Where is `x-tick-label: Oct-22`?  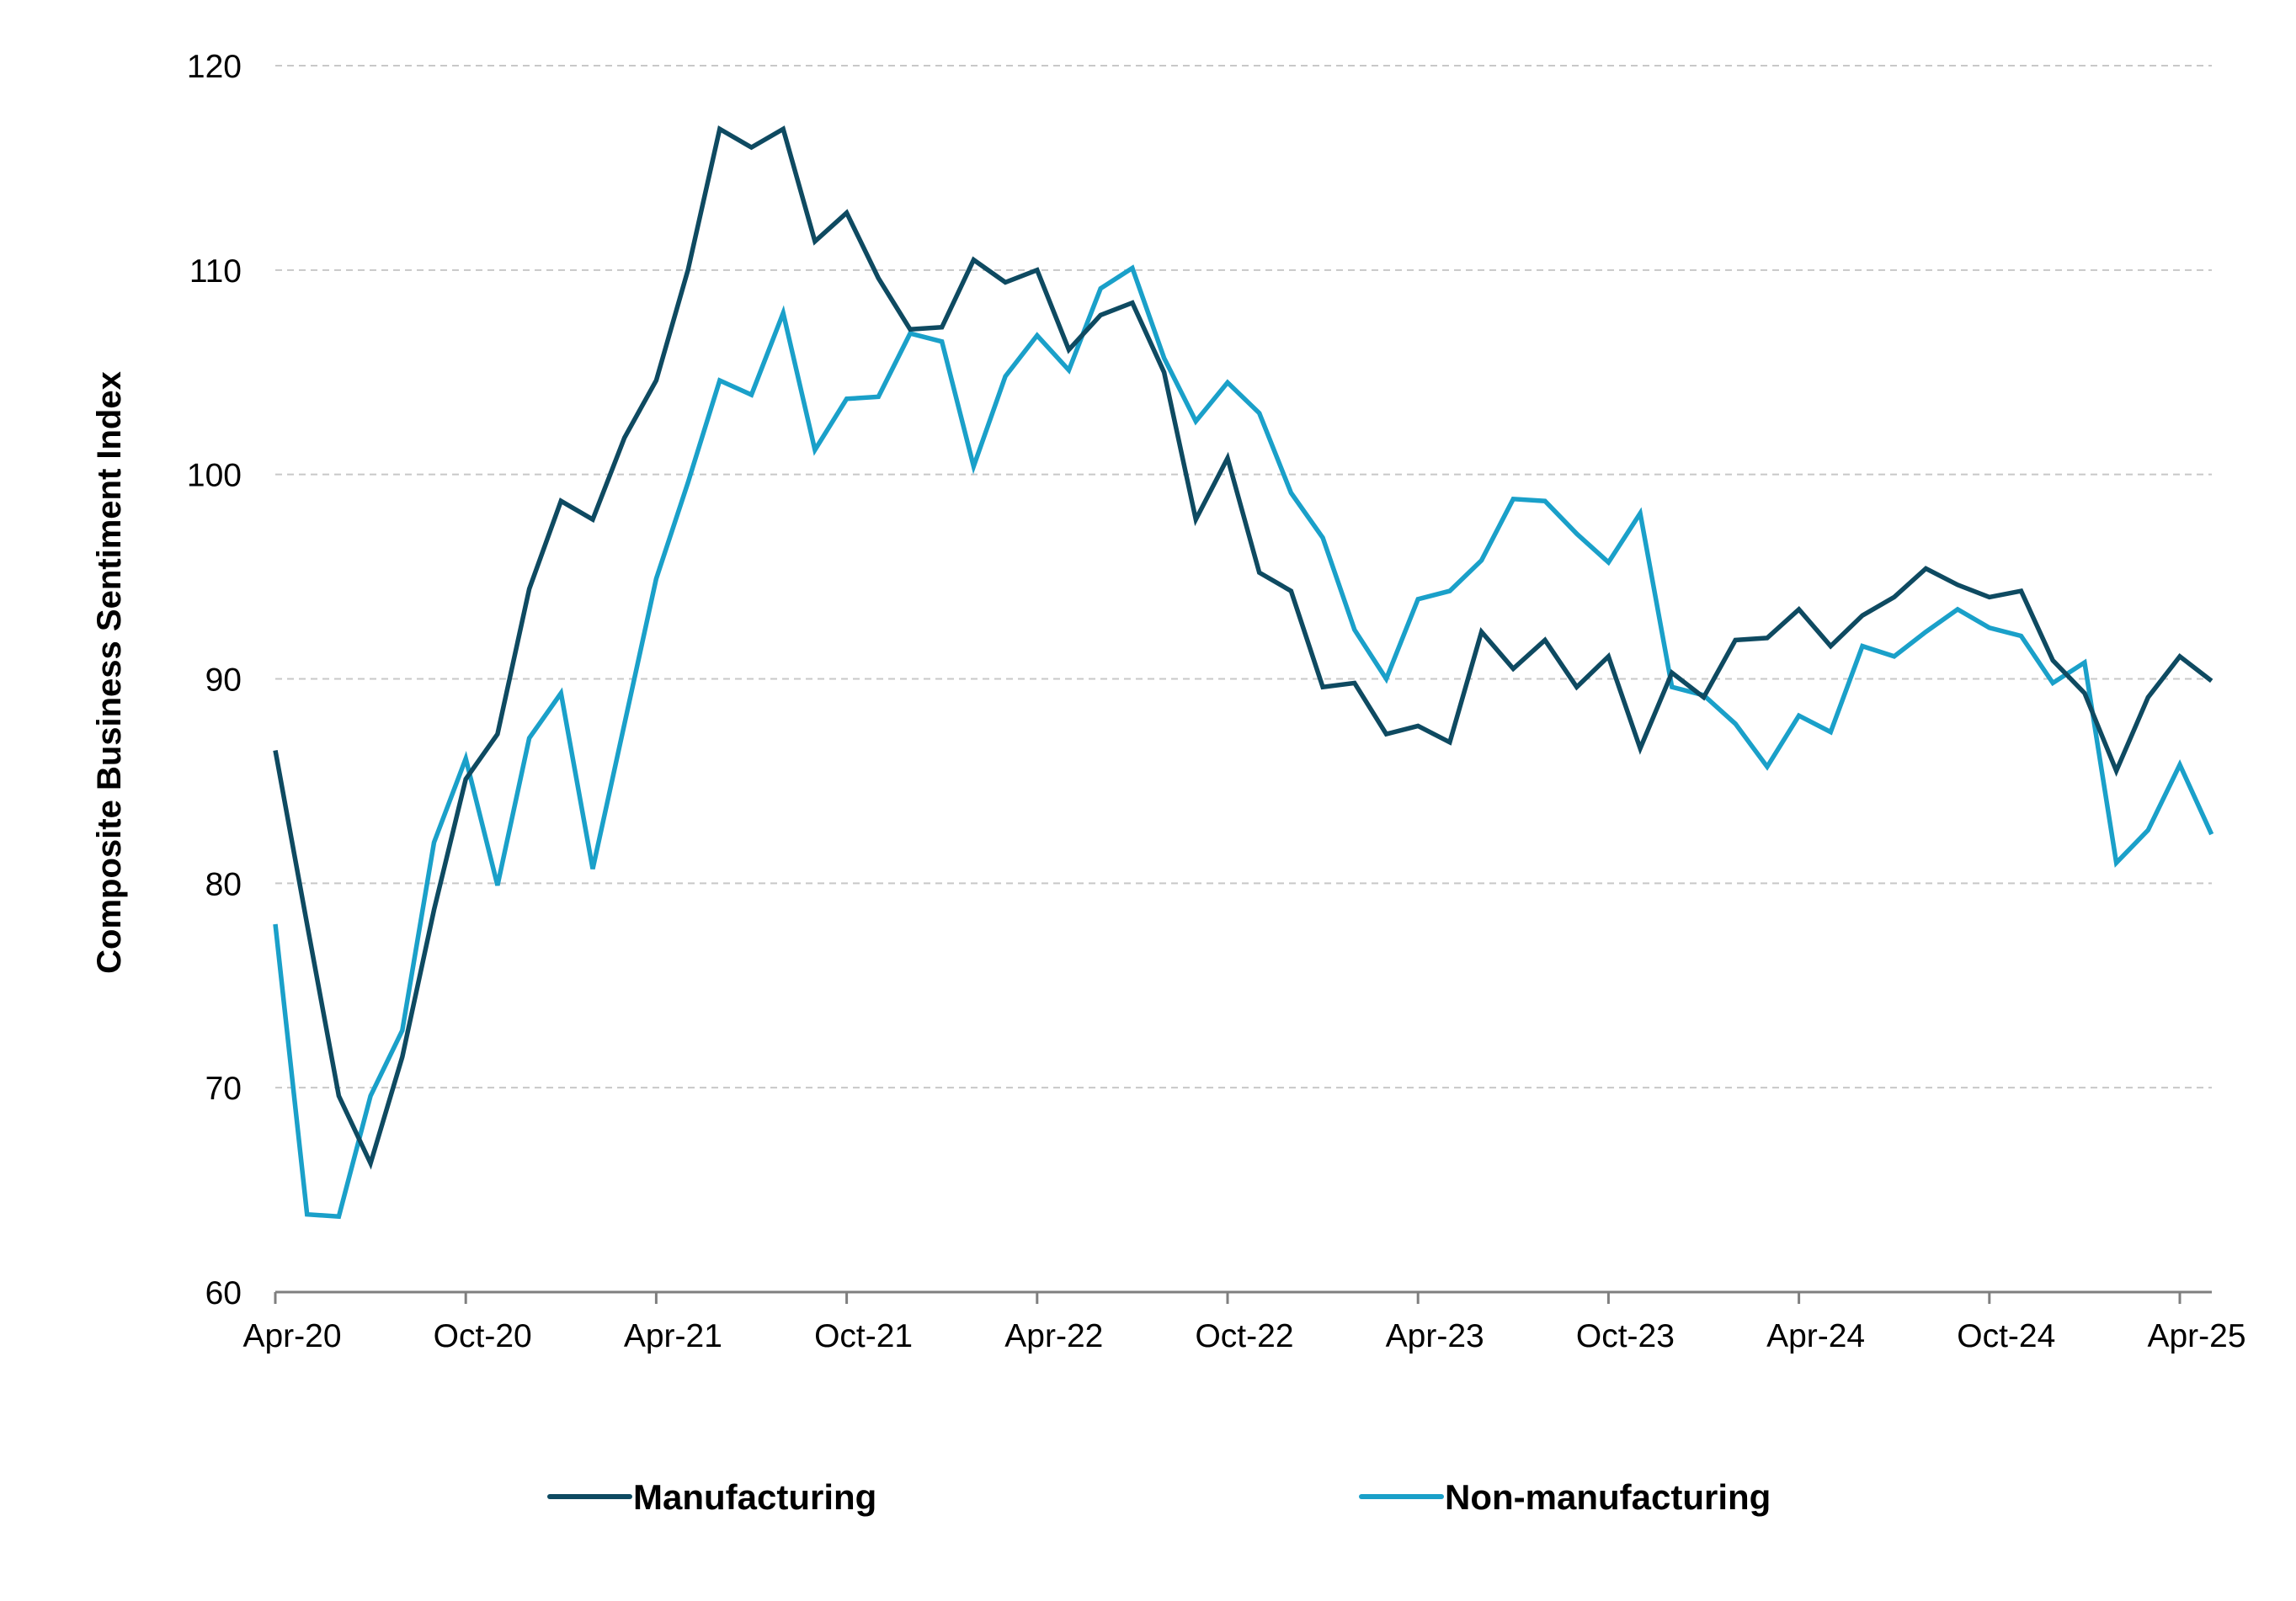 x-tick-label: Oct-22 is located at coordinates (1244, 1336).